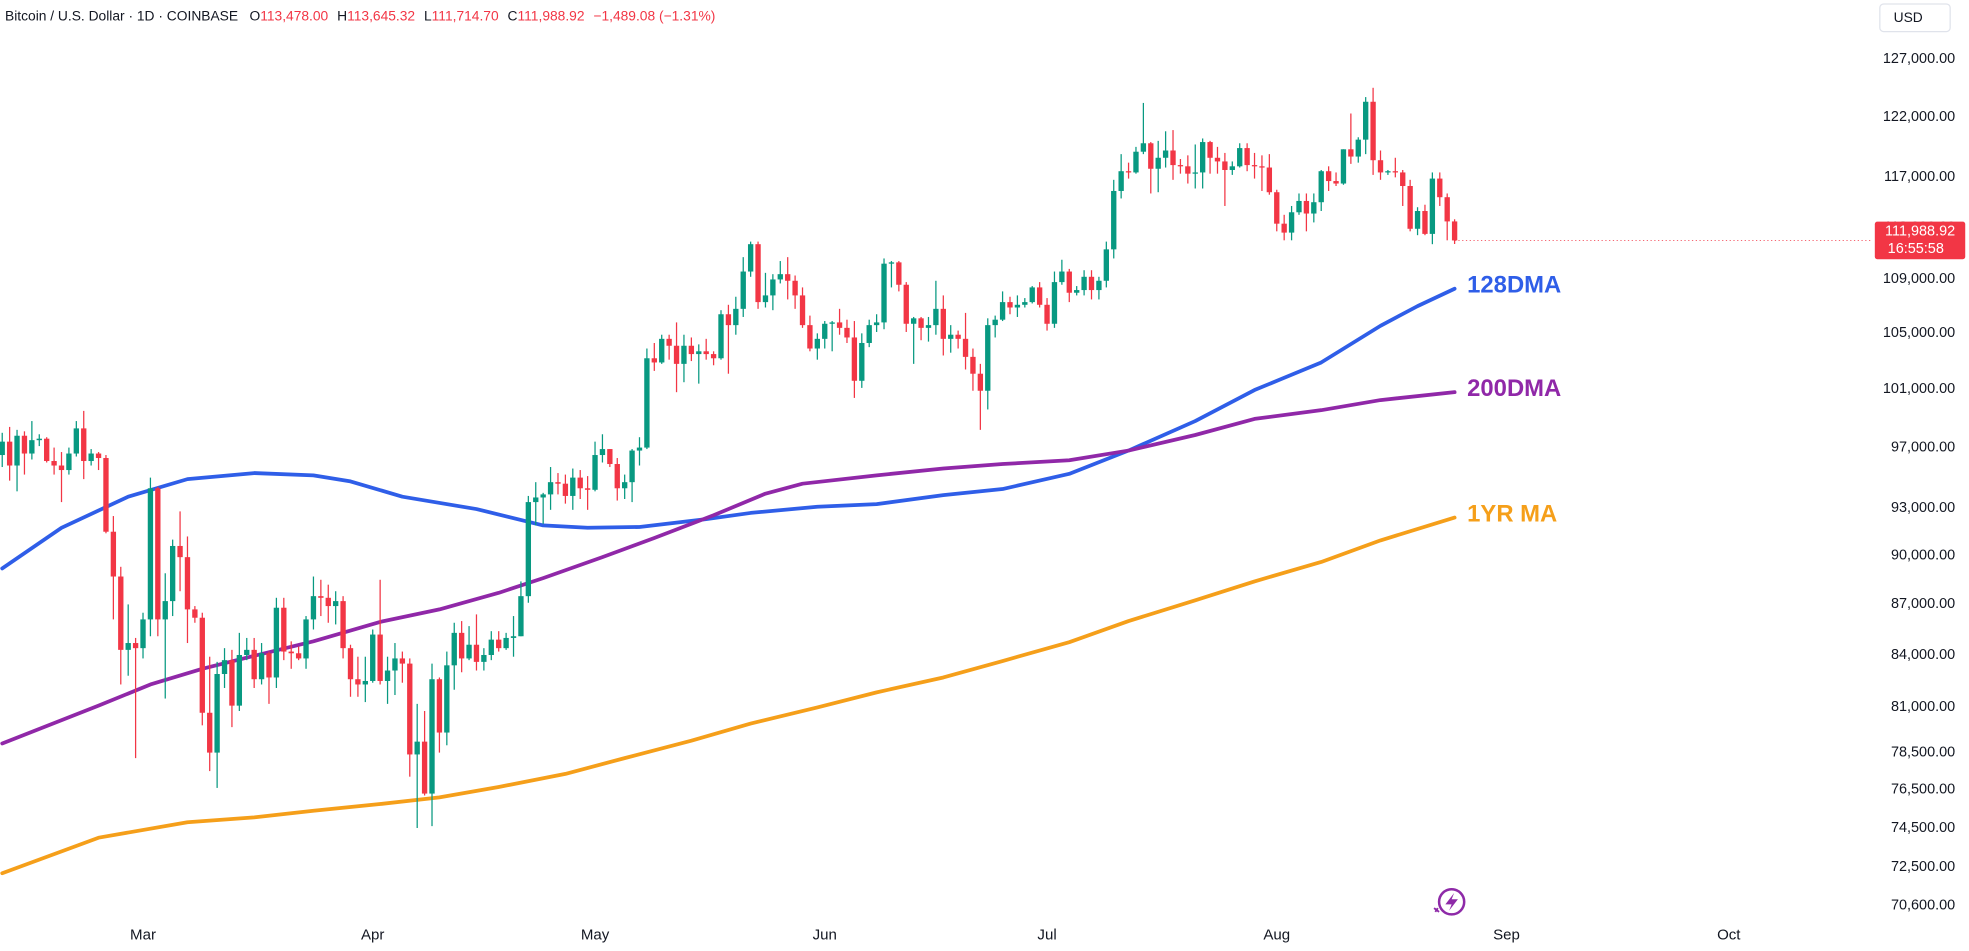 This screenshot has height=951, width=1969. I want to click on ohlc-value: 113,645.32, so click(381, 15).